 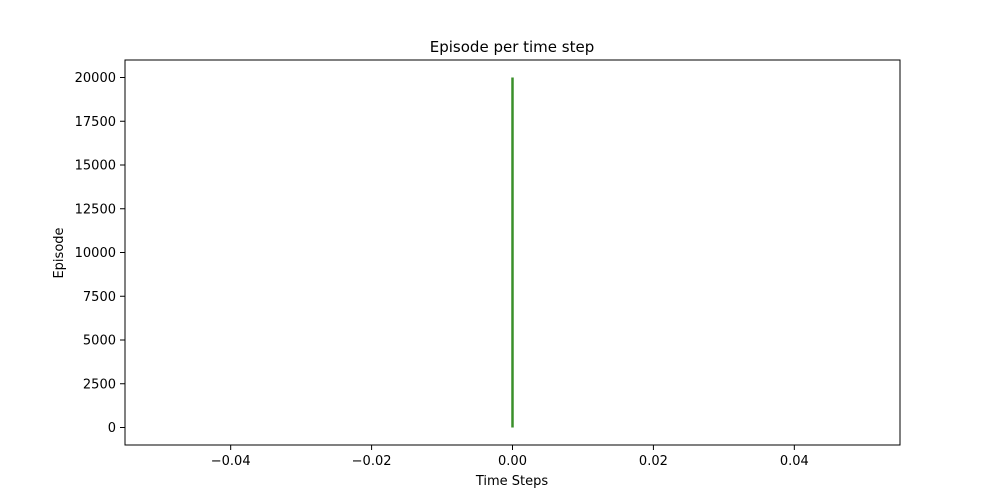 What do you see at coordinates (231, 461) in the screenshot?
I see `x-tick-label: −0.04` at bounding box center [231, 461].